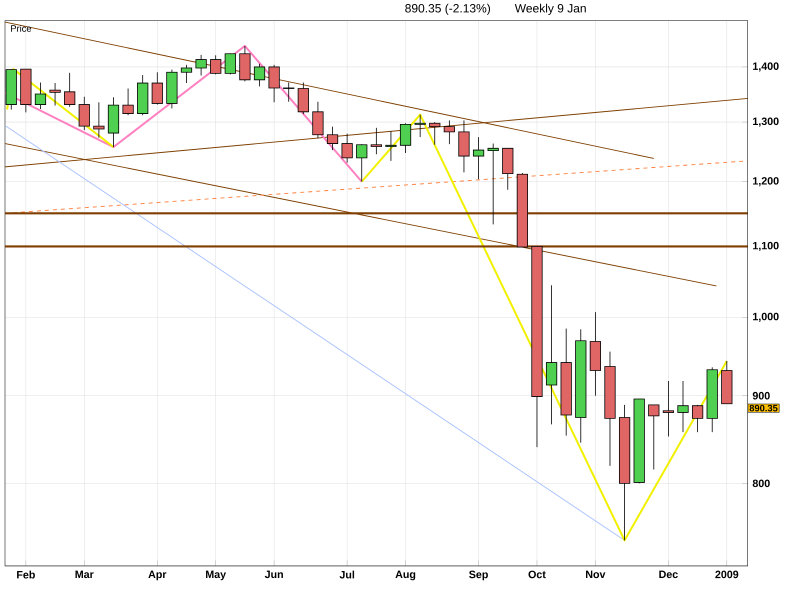 This screenshot has height=600, width=800. I want to click on y-tick-label: 900, so click(761, 396).